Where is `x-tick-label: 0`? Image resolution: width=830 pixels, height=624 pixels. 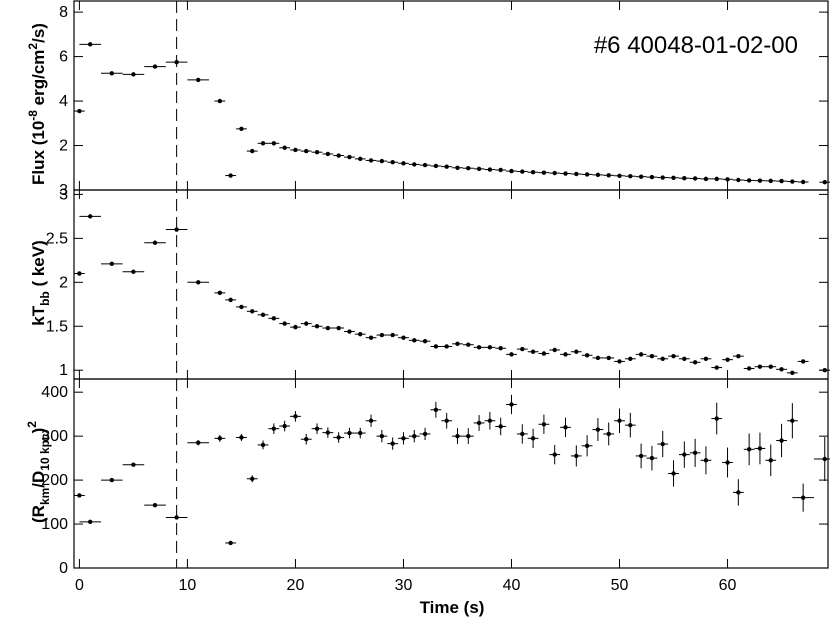 x-tick-label: 0 is located at coordinates (79, 585).